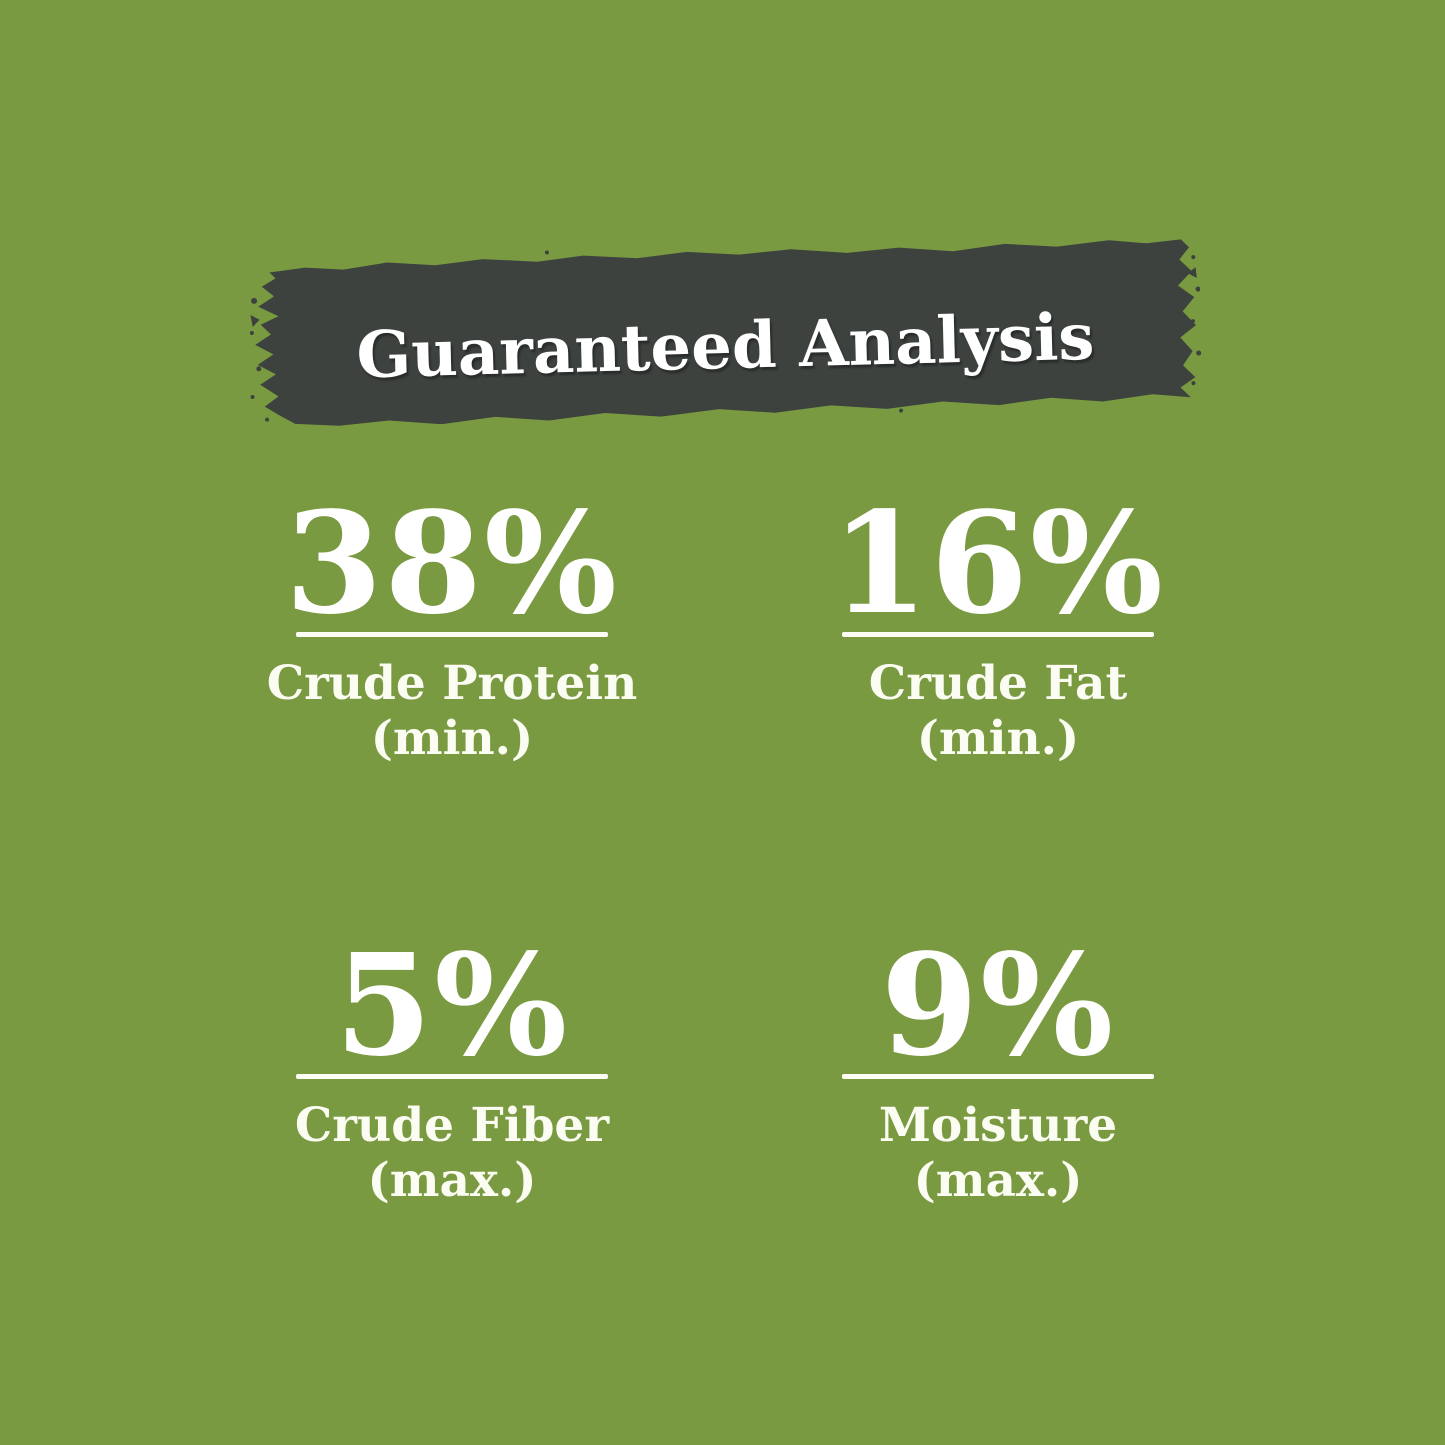  What do you see at coordinates (998, 683) in the screenshot?
I see `stat-label: Crude Fat` at bounding box center [998, 683].